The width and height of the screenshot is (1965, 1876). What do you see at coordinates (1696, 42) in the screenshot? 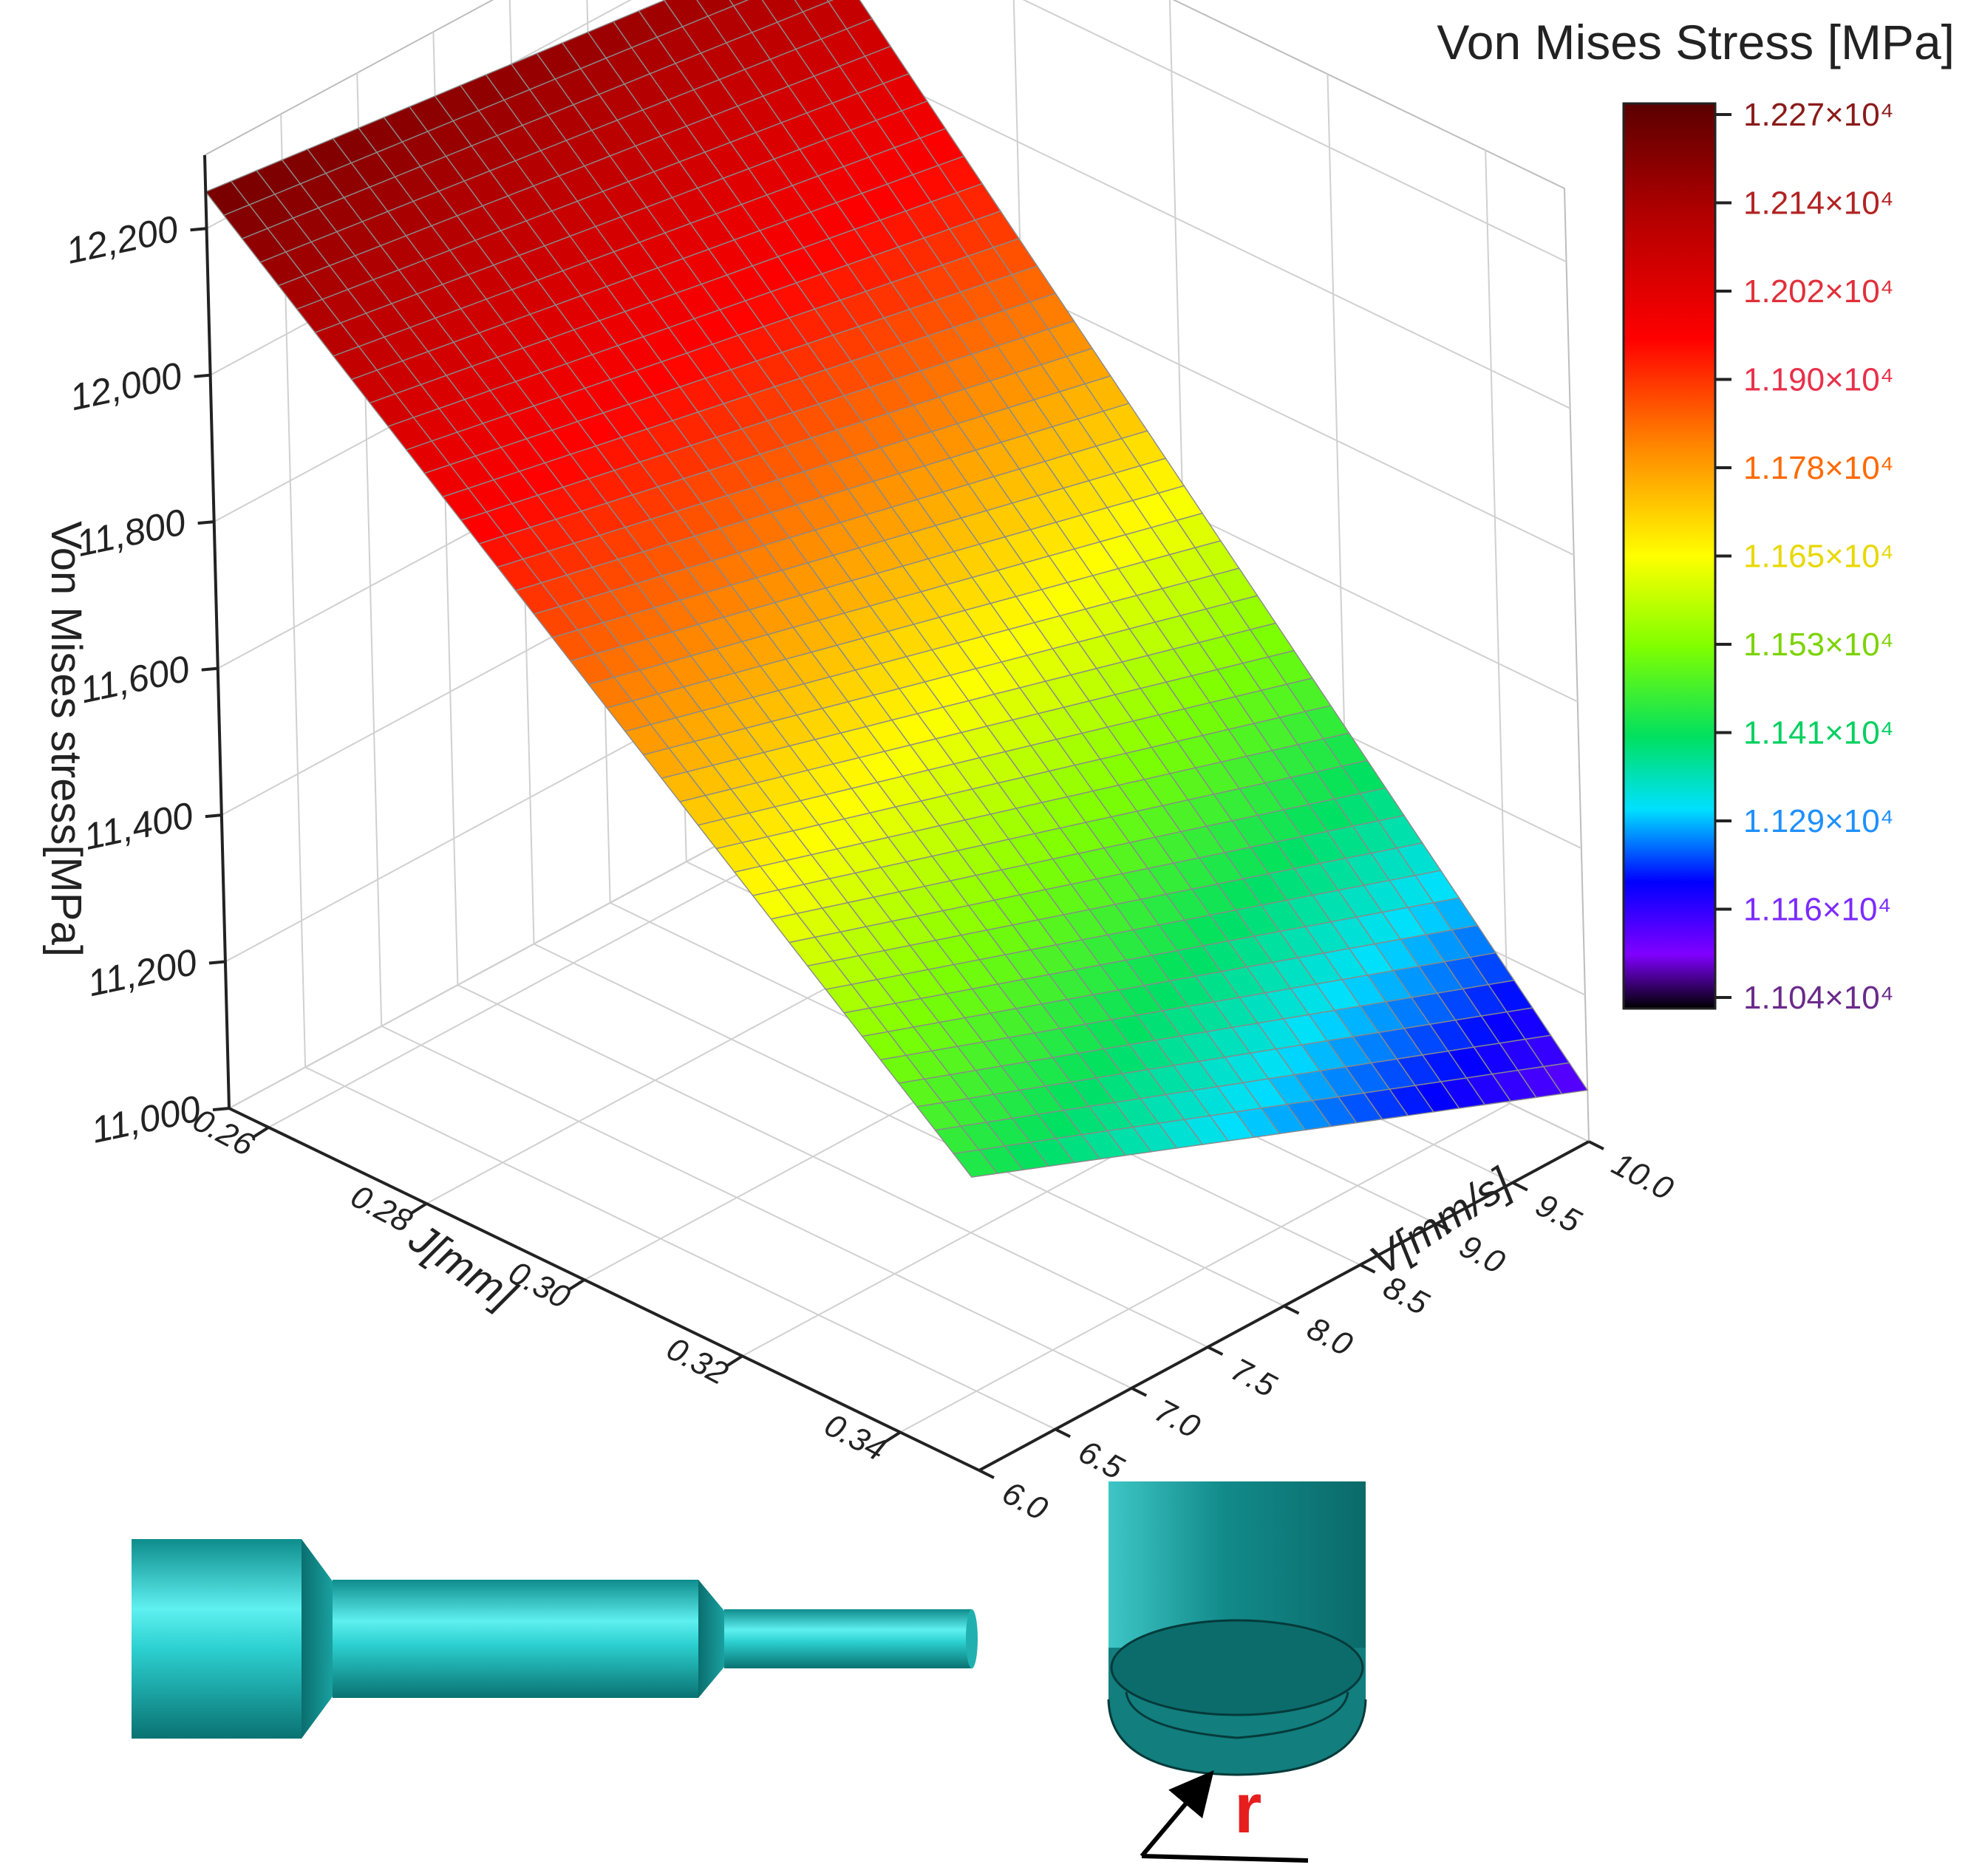
I see `colorbar-title: Von Mises Stress [MPa]` at bounding box center [1696, 42].